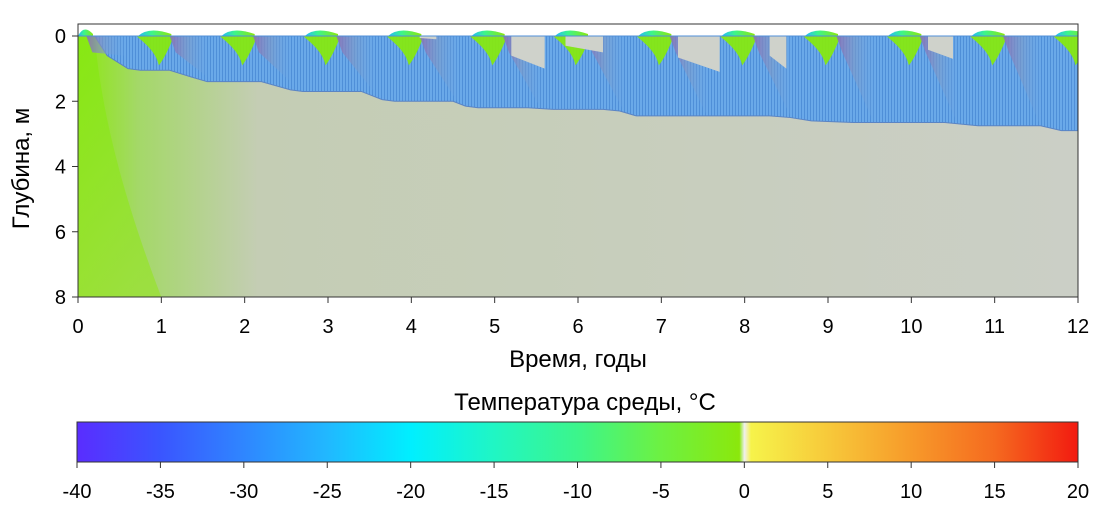 The width and height of the screenshot is (1095, 508). Describe the element at coordinates (77, 492) in the screenshot. I see `colorbar-tick-label: -40` at that location.